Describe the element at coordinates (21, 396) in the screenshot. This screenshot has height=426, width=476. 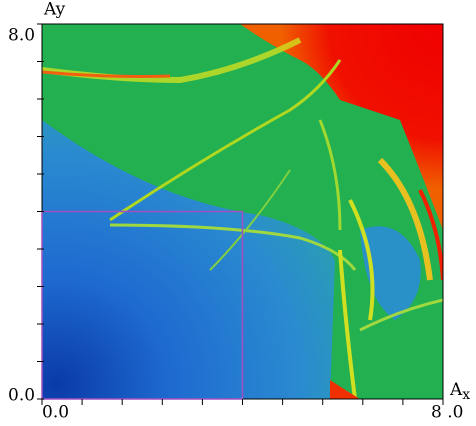
I see `y-tick-label: 0.0` at that location.